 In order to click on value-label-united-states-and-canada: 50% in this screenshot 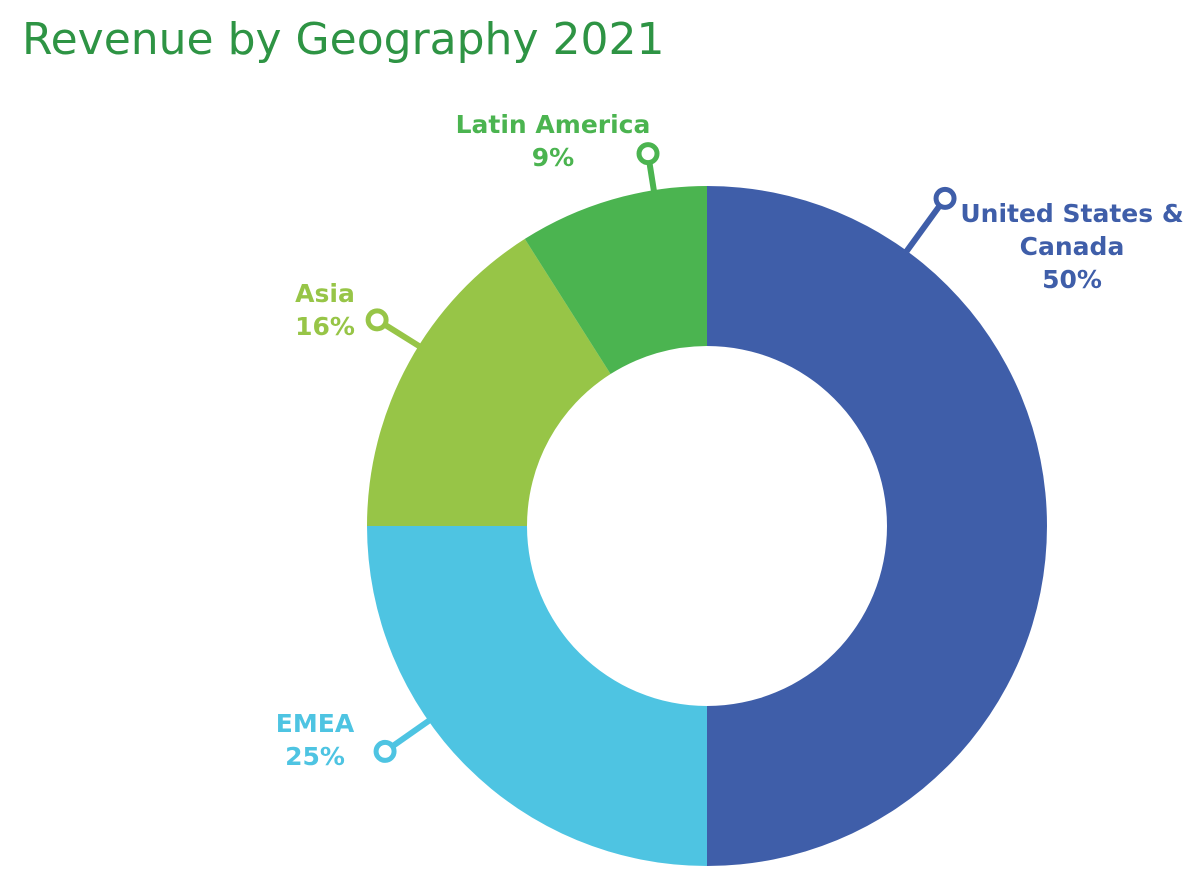, I will do `click(1072, 279)`.